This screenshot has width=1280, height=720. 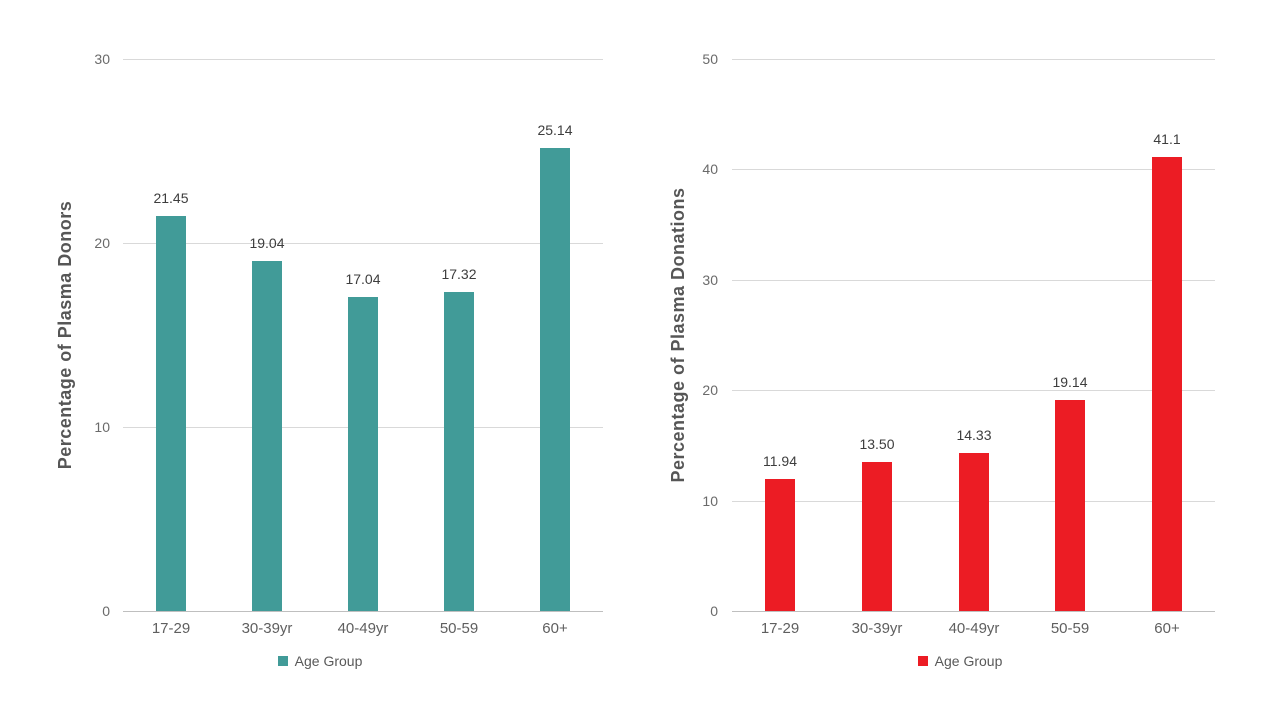 I want to click on bar-value-label: 17.04, so click(x=363, y=279).